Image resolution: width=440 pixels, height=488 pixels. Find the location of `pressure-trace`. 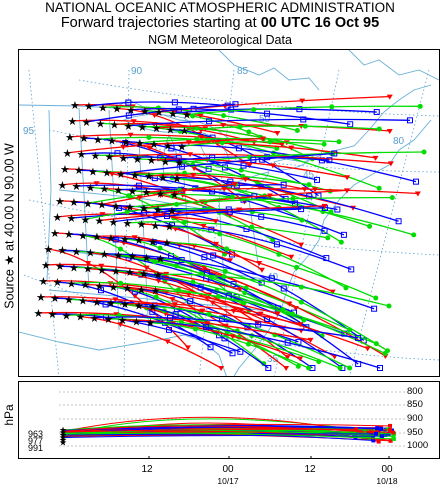

pressure-trace is located at coordinates (228, 436).